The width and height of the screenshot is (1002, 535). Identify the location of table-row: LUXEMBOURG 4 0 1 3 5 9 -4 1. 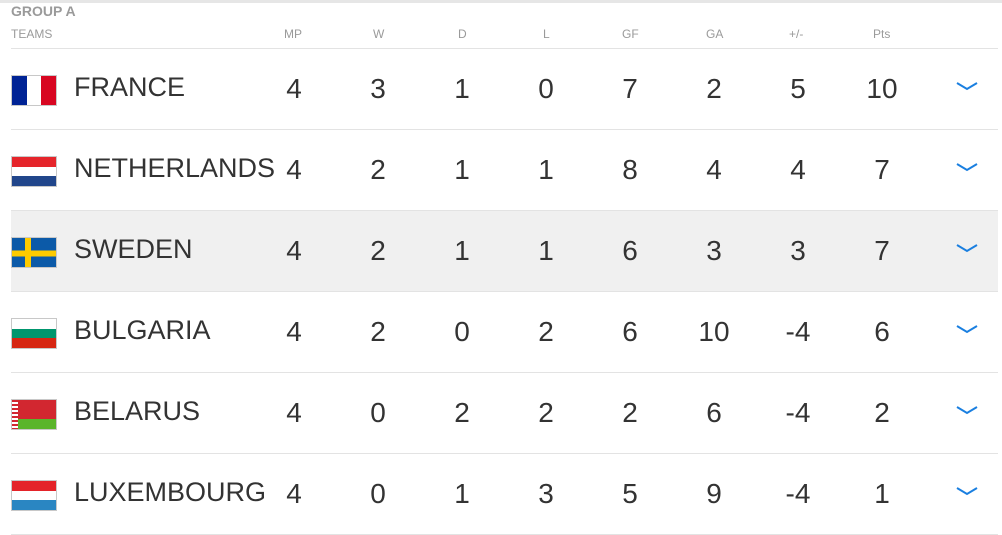
(504, 494).